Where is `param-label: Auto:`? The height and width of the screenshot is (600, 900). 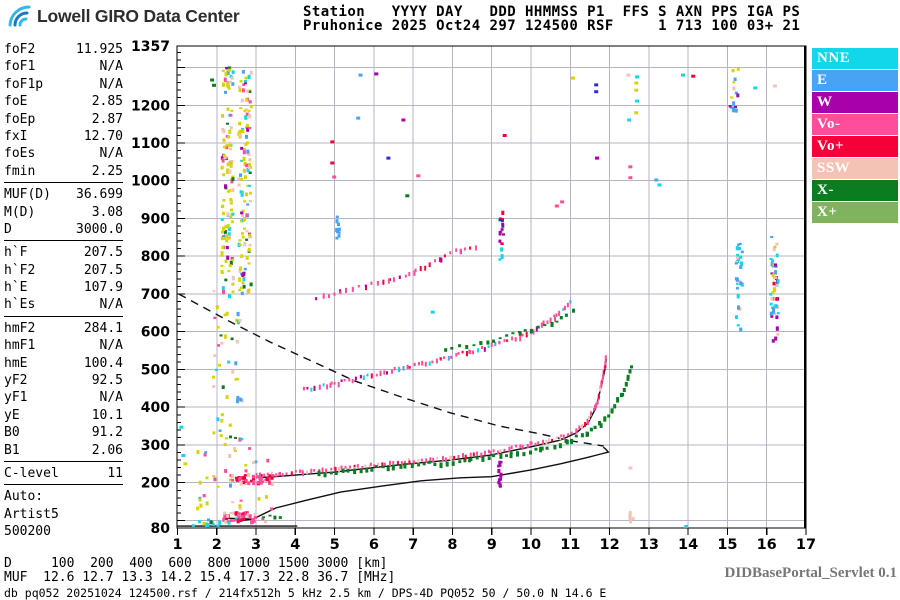
param-label: Auto: is located at coordinates (24, 497).